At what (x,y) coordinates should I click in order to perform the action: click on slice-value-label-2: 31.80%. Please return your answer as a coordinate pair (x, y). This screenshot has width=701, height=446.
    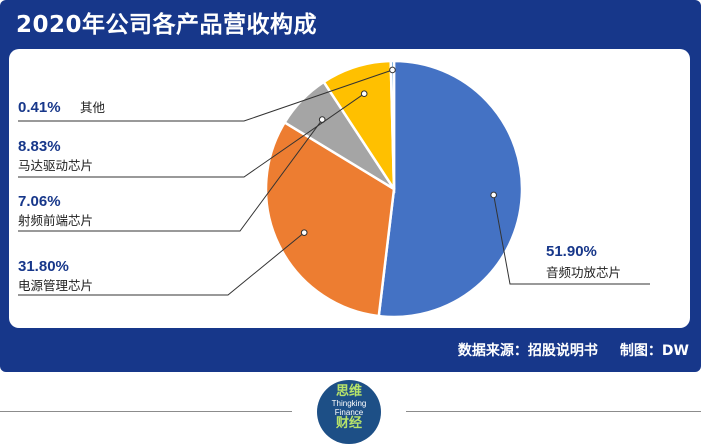
    Looking at the image, I should click on (43, 266).